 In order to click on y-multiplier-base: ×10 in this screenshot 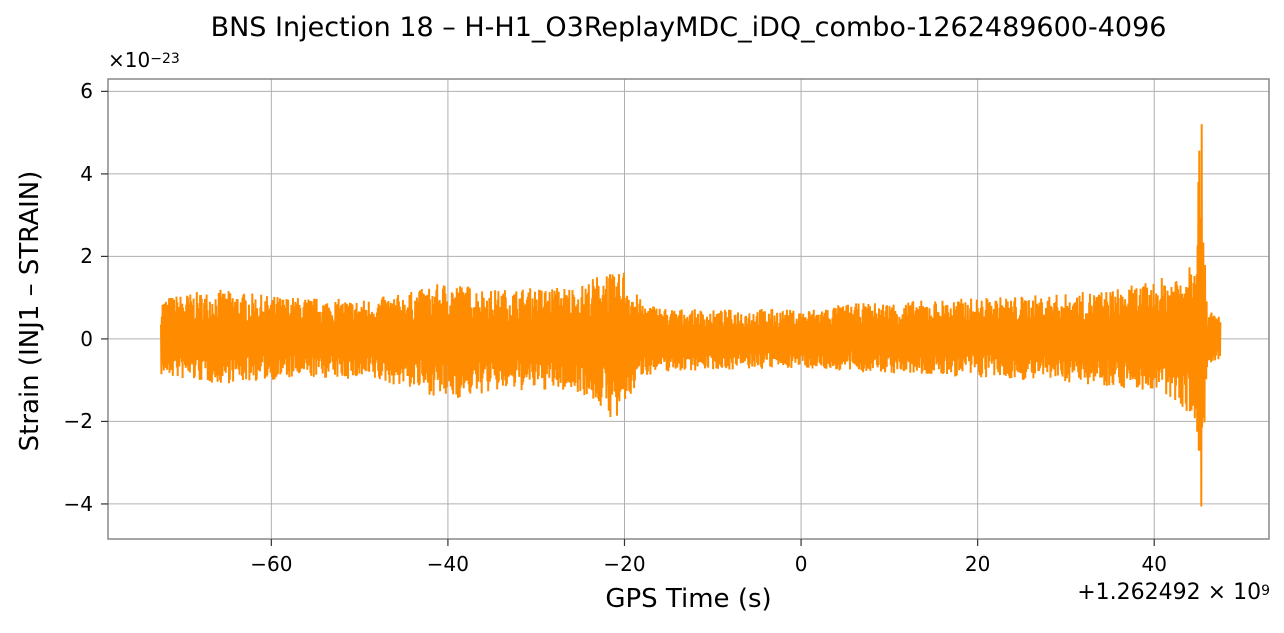, I will do `click(129, 60)`.